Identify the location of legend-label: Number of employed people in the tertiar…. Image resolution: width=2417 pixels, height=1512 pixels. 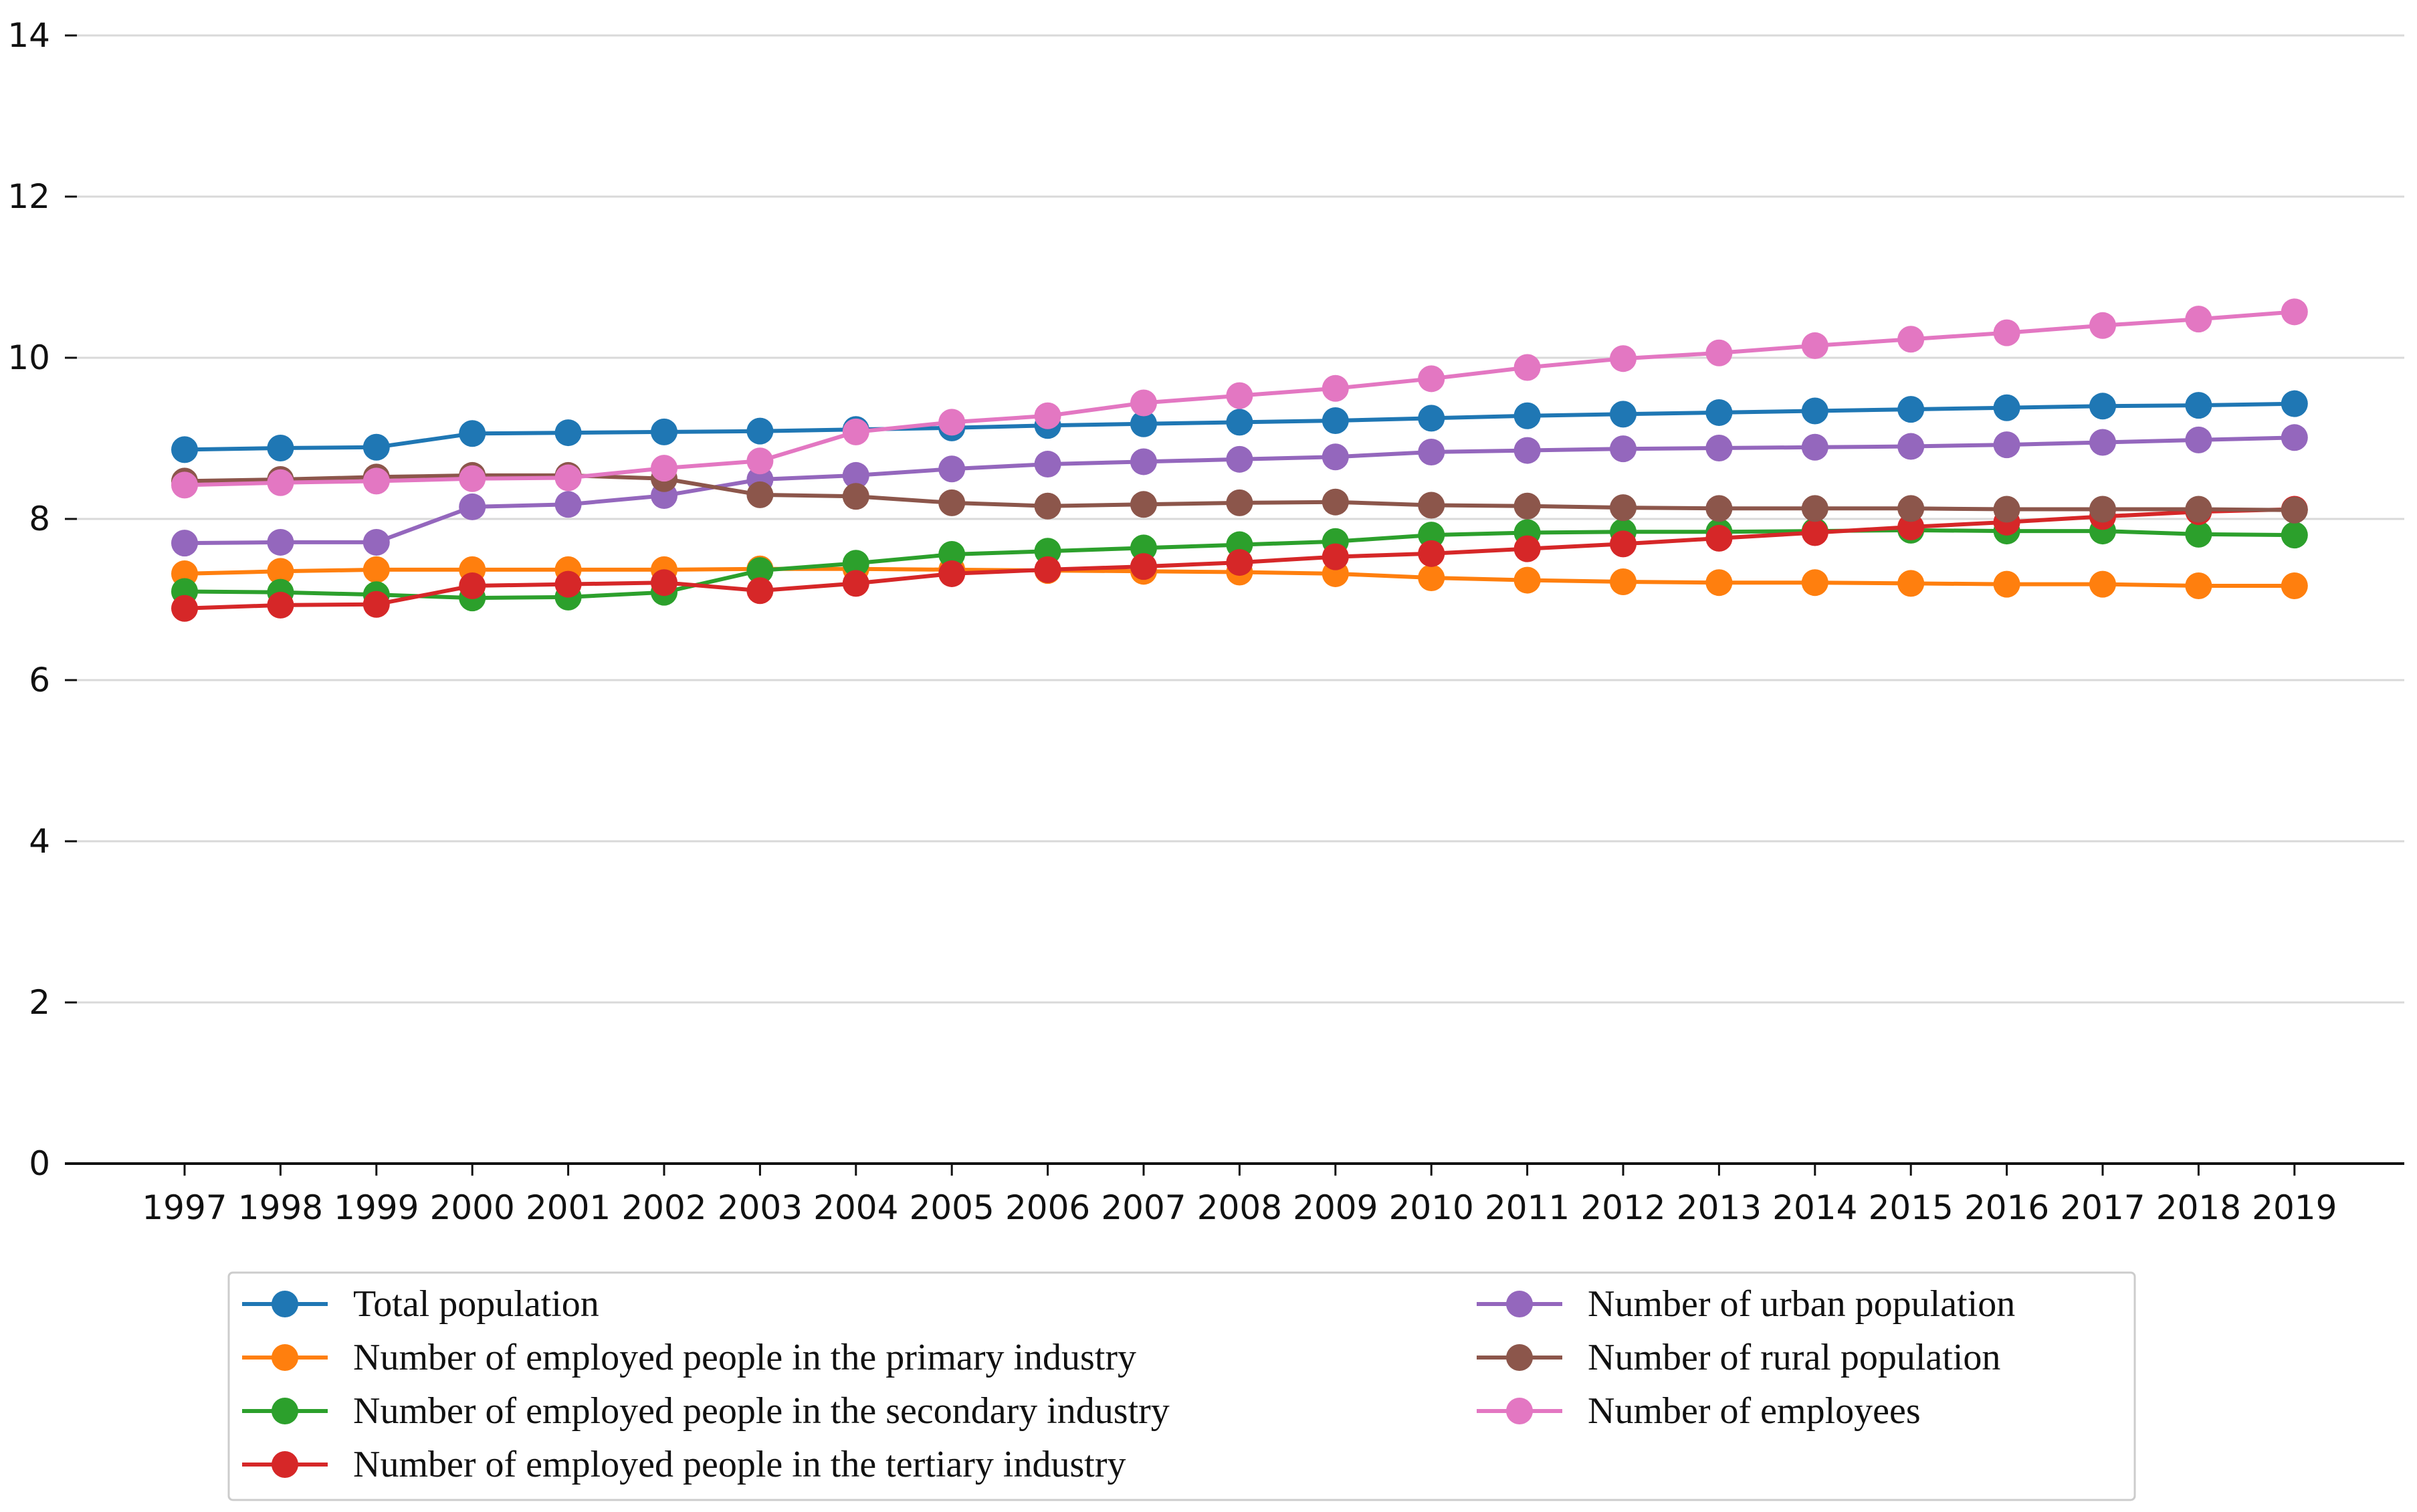
(739, 1464).